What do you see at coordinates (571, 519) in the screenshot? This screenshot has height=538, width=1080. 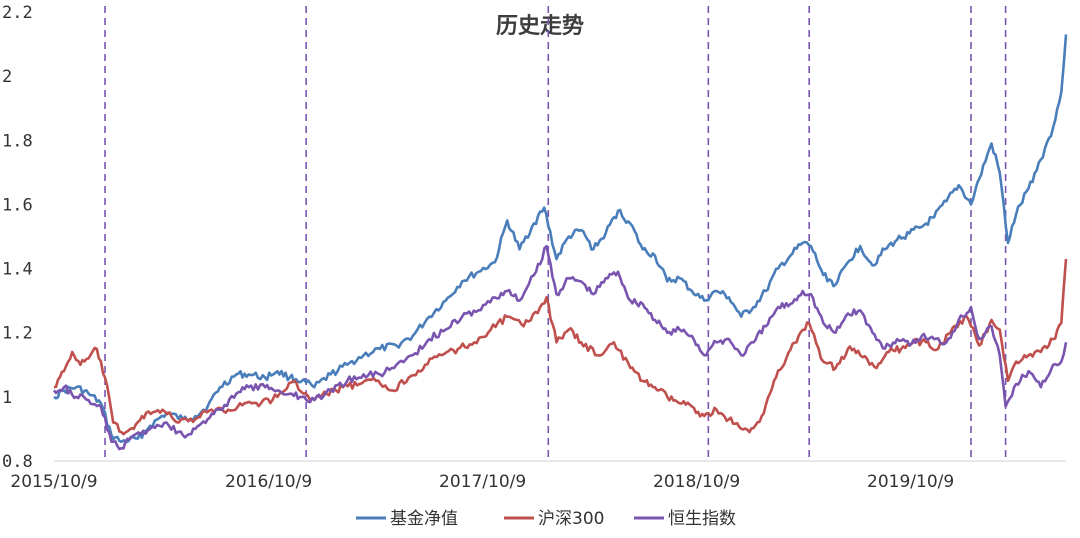 I see `legend-label: 沪深300` at bounding box center [571, 519].